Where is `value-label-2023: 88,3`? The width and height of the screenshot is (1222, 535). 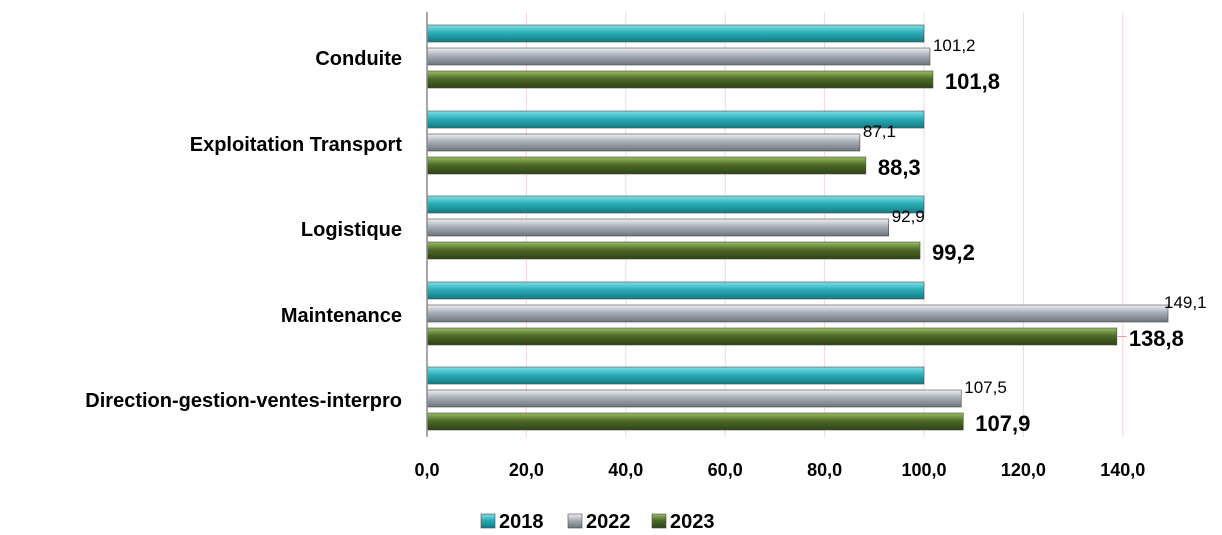 value-label-2023: 88,3 is located at coordinates (899, 167).